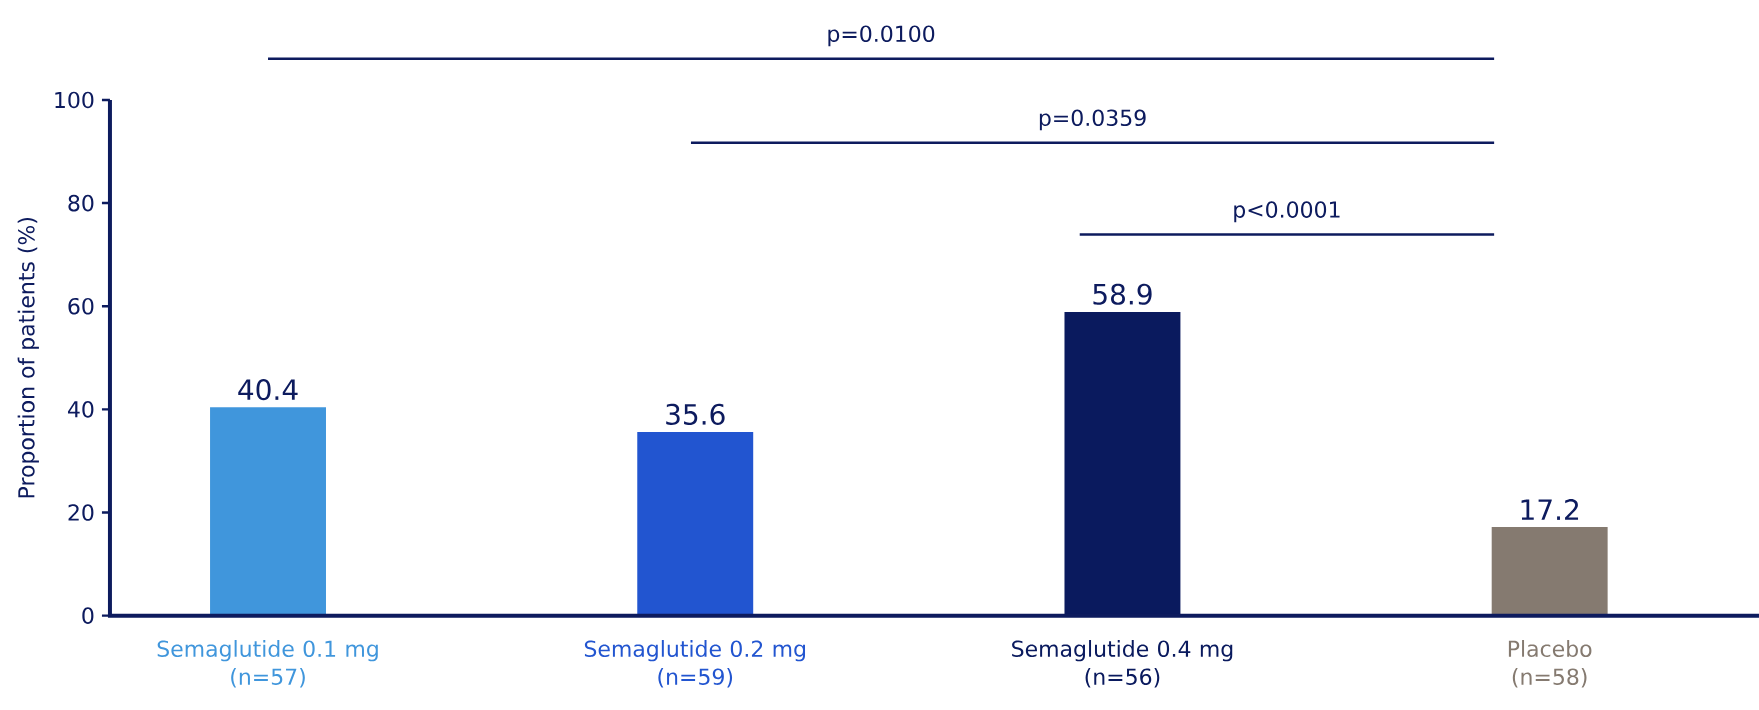 Image resolution: width=1759 pixels, height=710 pixels. What do you see at coordinates (1287, 212) in the screenshot?
I see `annotation: p<0.0001` at bounding box center [1287, 212].